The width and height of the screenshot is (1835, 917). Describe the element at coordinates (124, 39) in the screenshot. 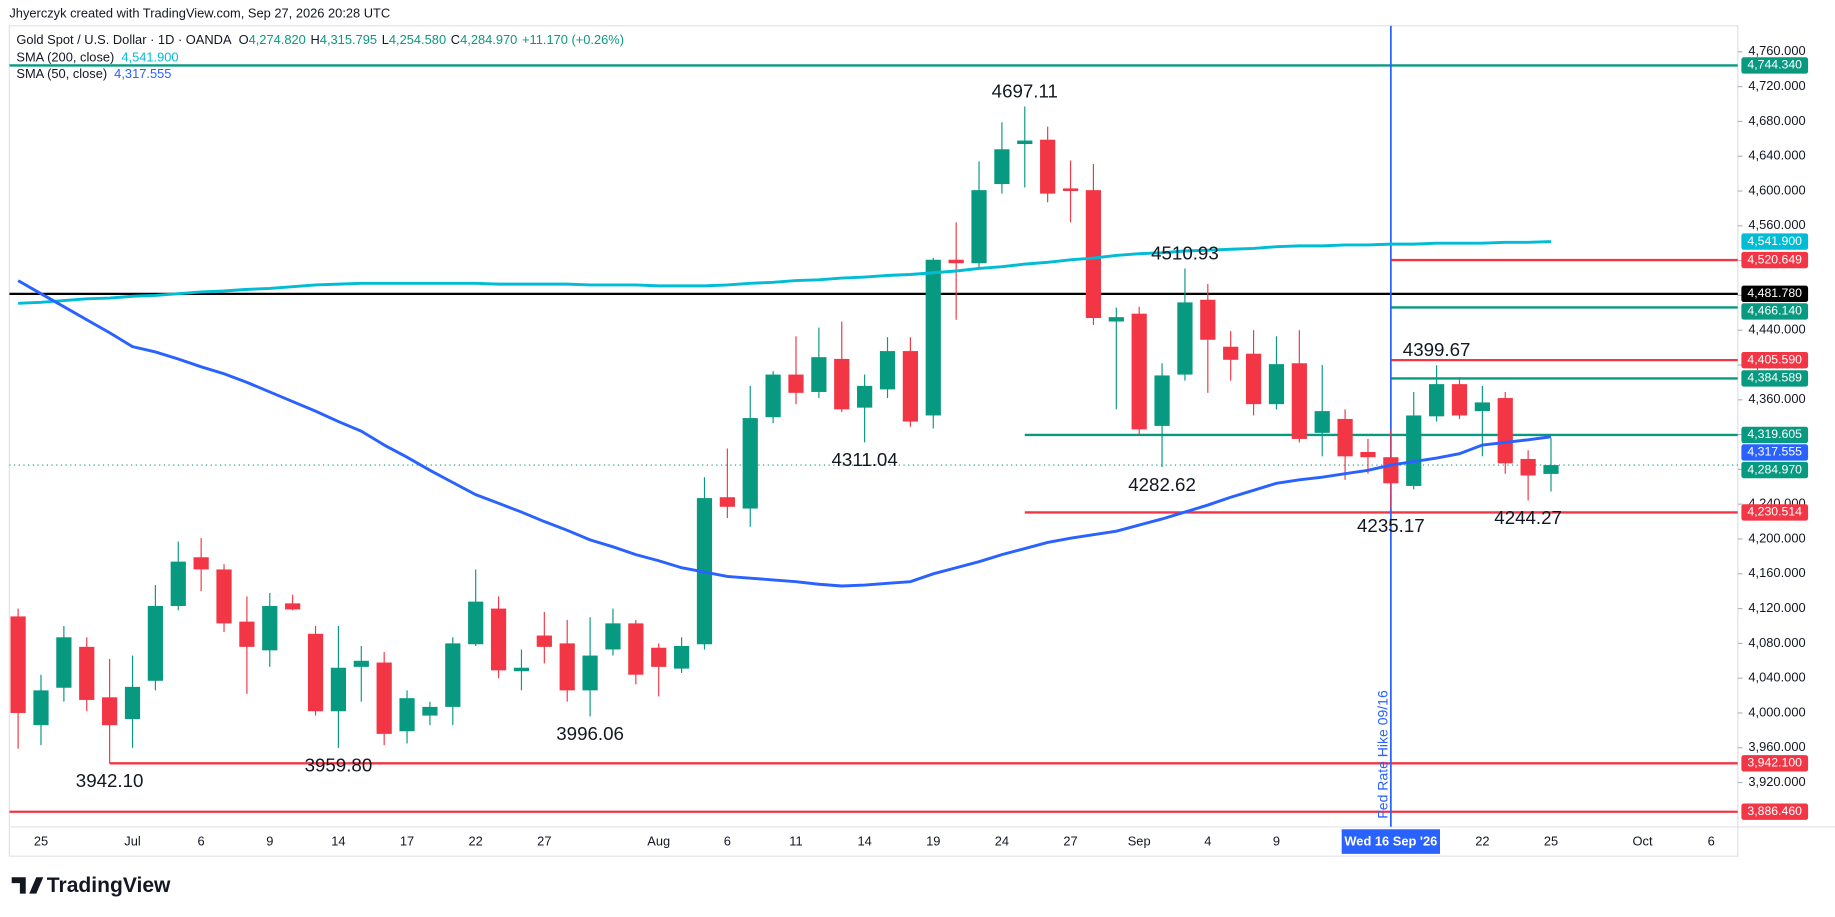

I see `symbol-title: Gold Spot / U.S. Dollar · 1D · OANDA` at that location.